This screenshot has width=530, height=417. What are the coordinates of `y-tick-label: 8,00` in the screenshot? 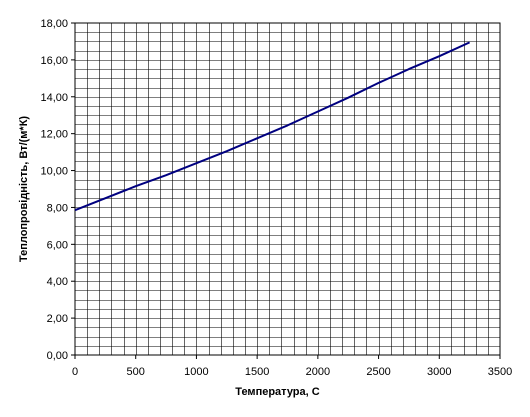 It's located at (57, 208).